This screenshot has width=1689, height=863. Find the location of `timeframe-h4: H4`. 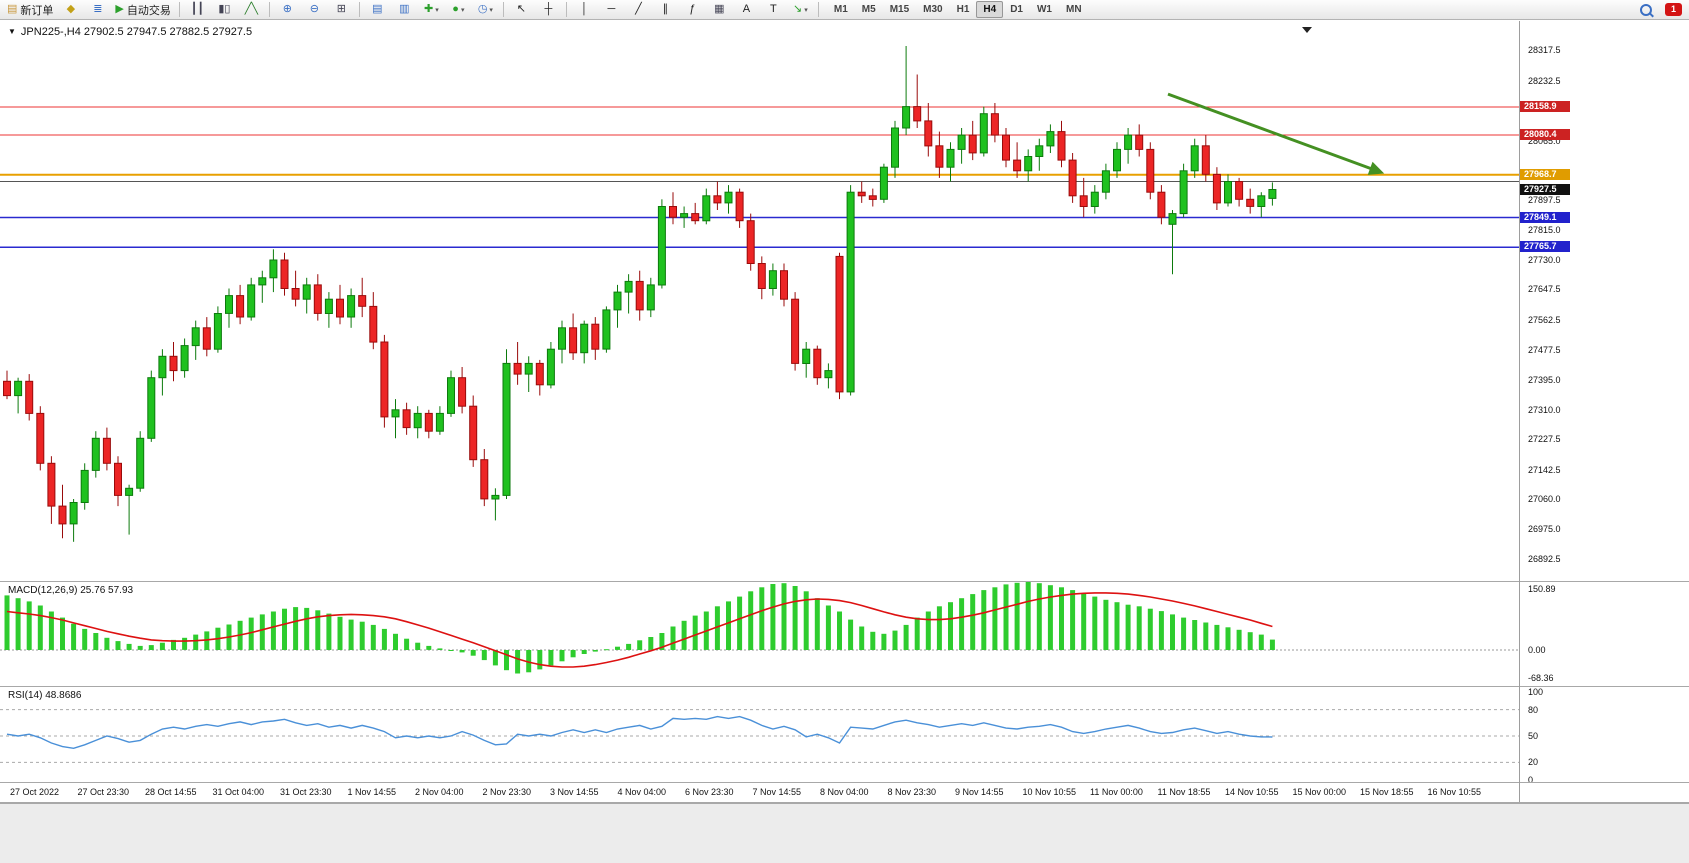

timeframe-h4: H4 is located at coordinates (990, 9).